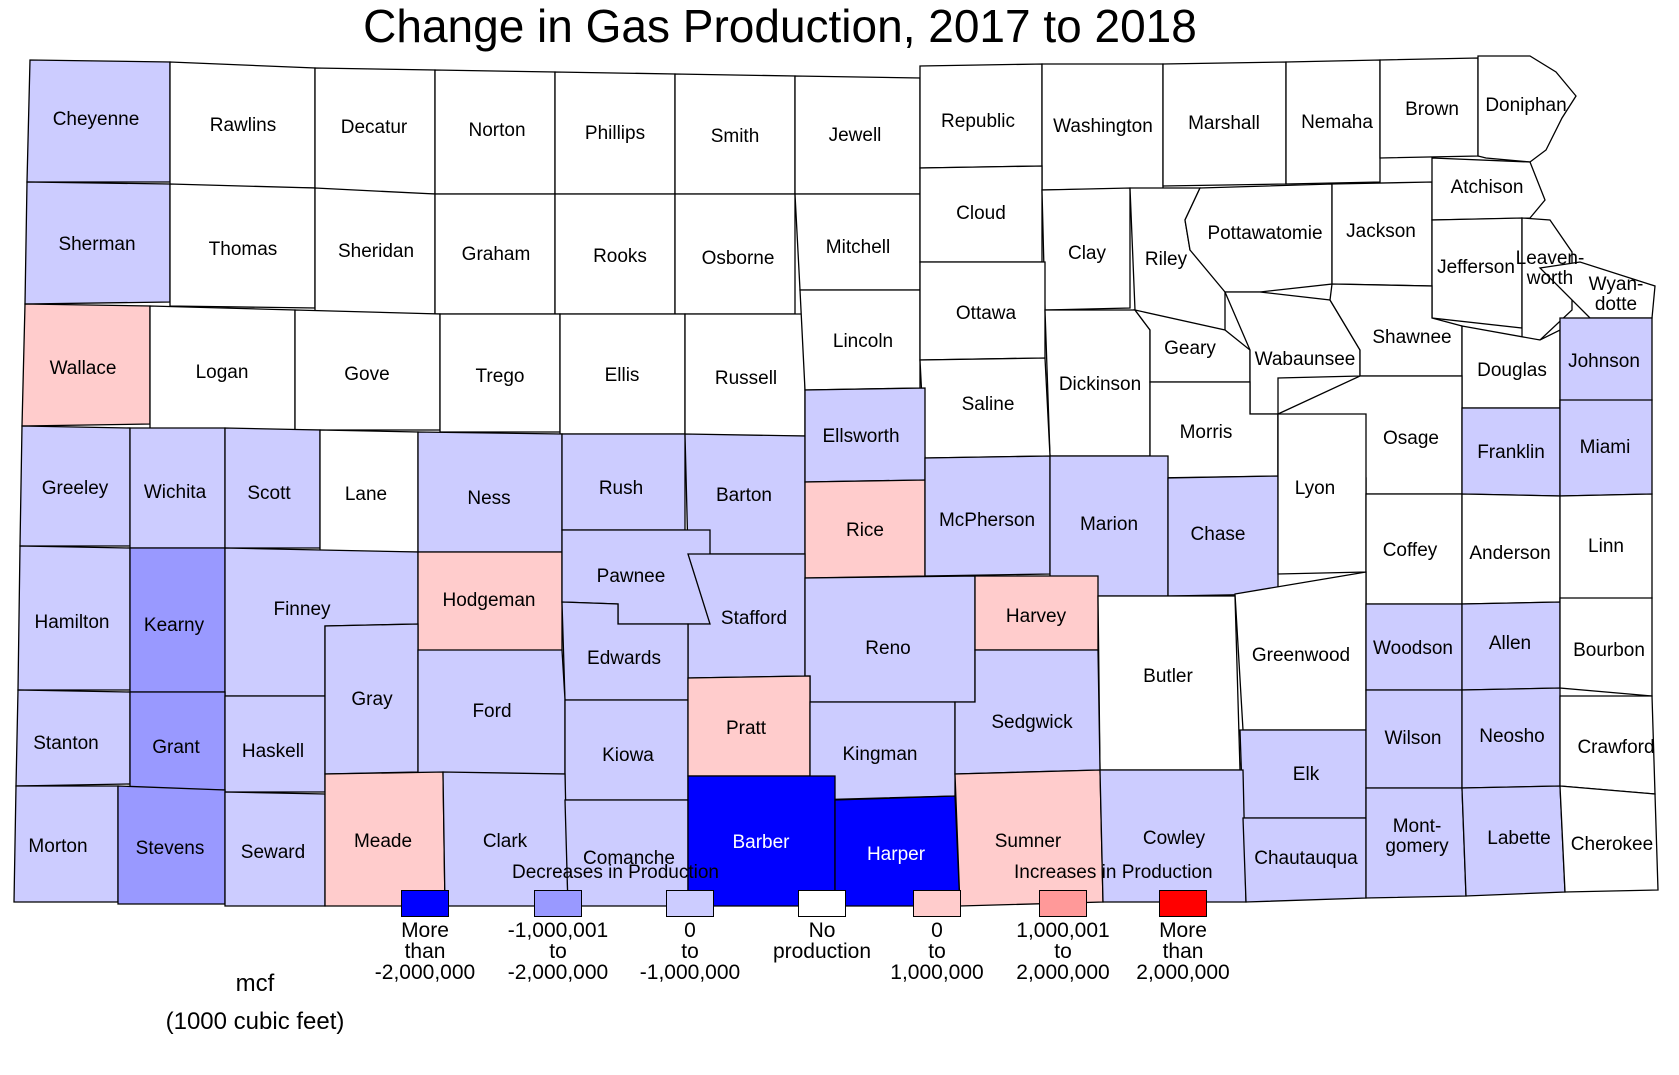 This screenshot has width=1679, height=1075. I want to click on county-label-line: Pratt, so click(746, 728).